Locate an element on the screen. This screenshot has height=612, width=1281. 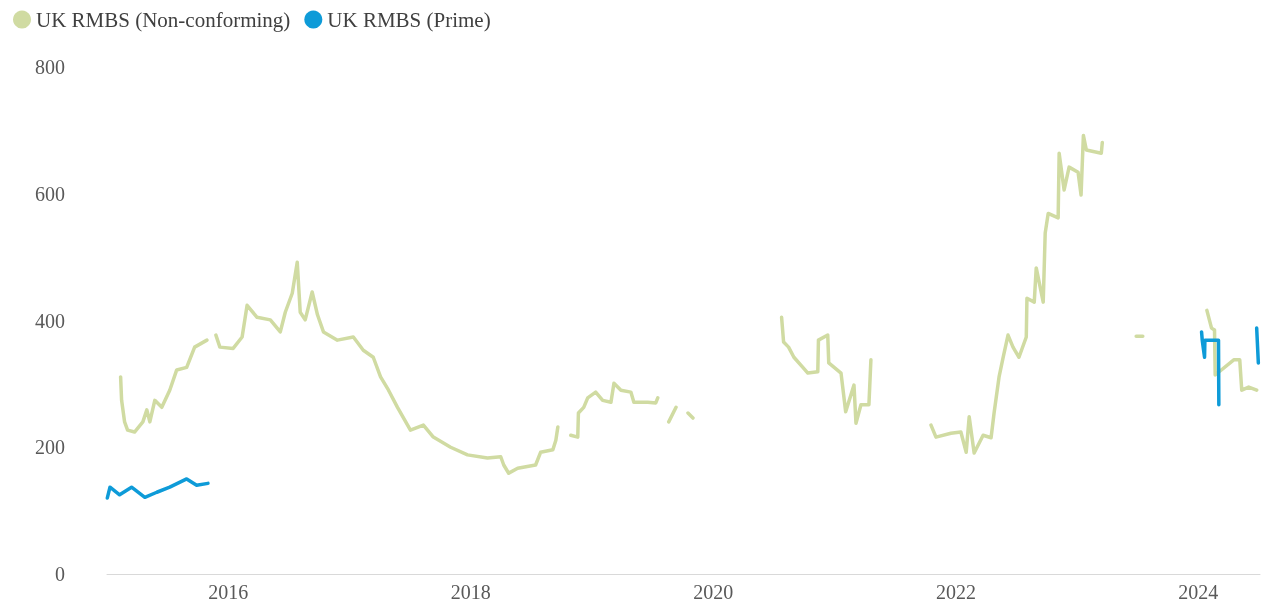
y-tick-label: 0 is located at coordinates (60, 574).